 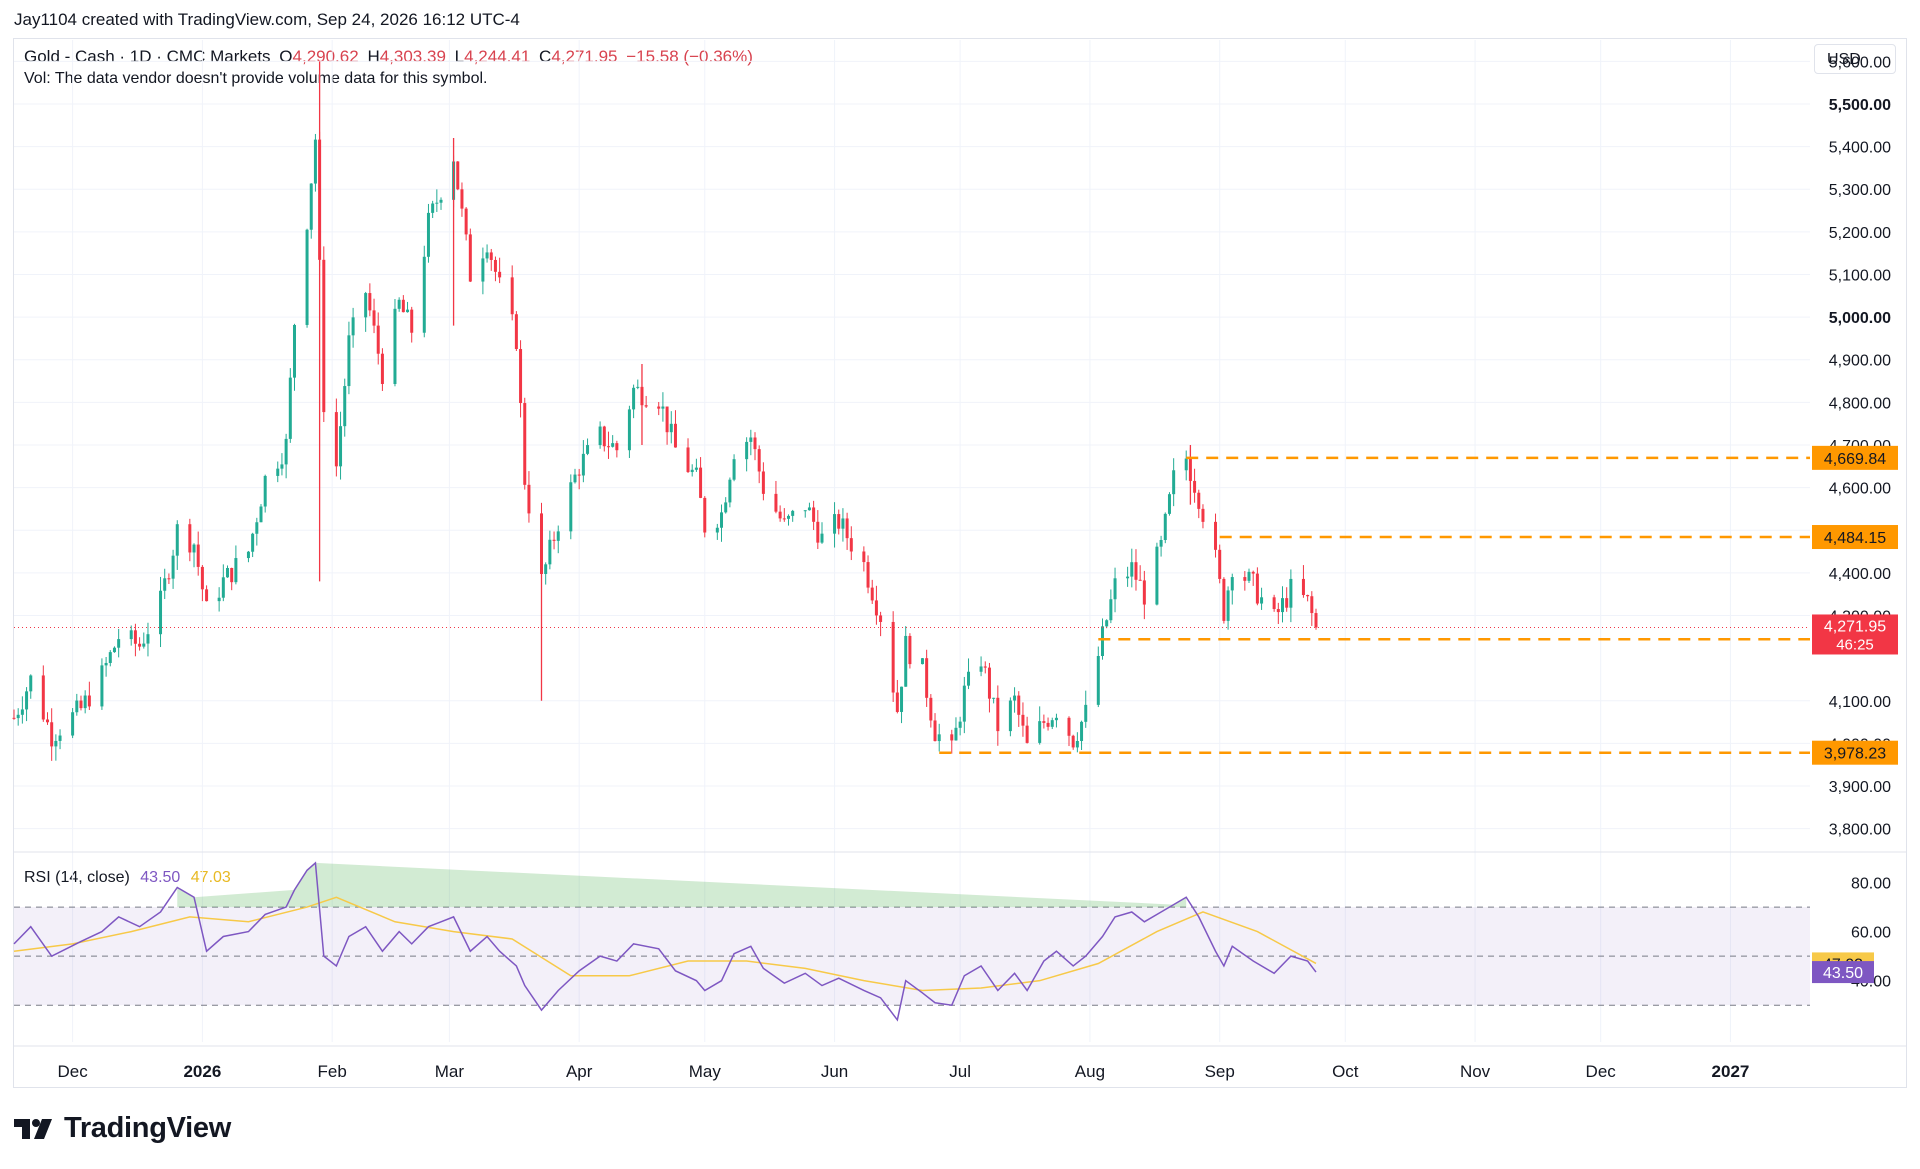 What do you see at coordinates (1601, 1071) in the screenshot?
I see `time-axis-tick: Dec` at bounding box center [1601, 1071].